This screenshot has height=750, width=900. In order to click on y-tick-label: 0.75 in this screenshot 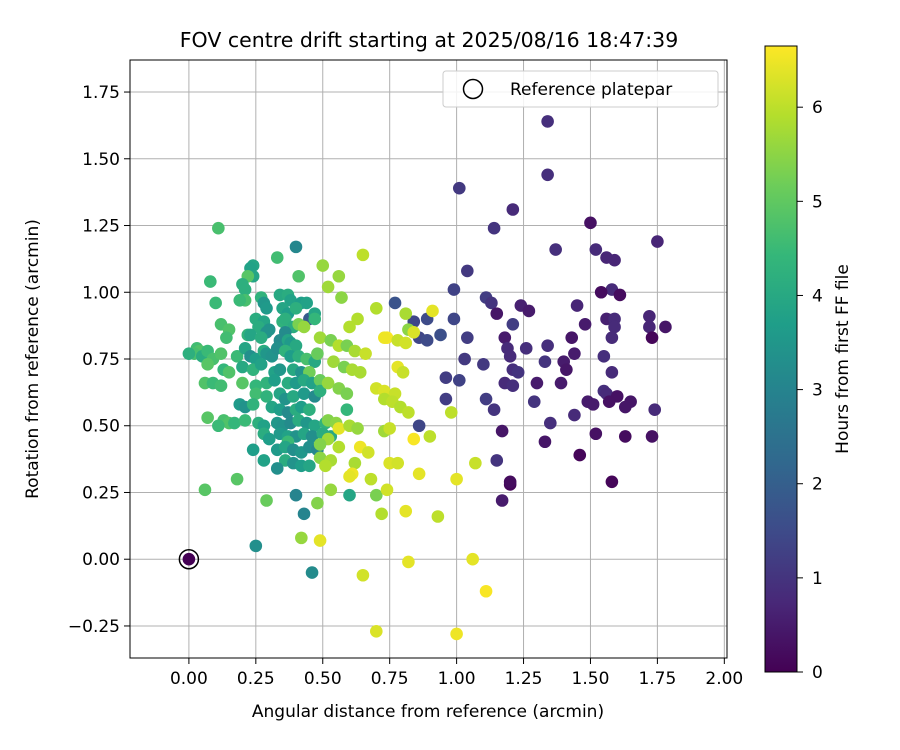, I will do `click(101, 360)`.